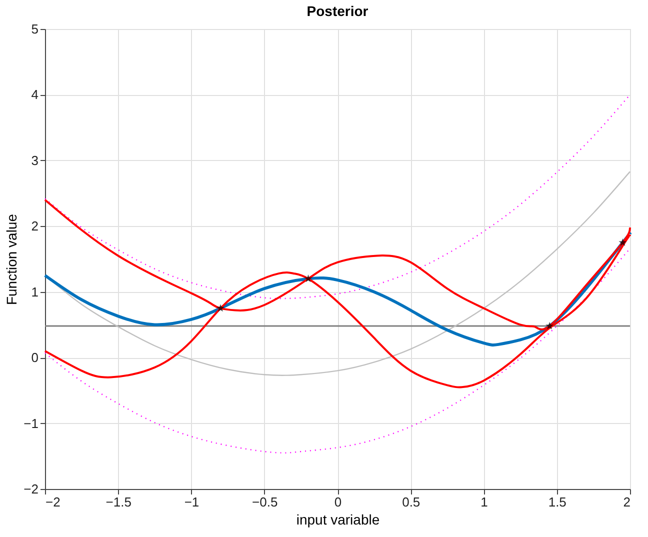 The height and width of the screenshot is (537, 648). What do you see at coordinates (12, 260) in the screenshot?
I see `y-axis-title: Function value` at bounding box center [12, 260].